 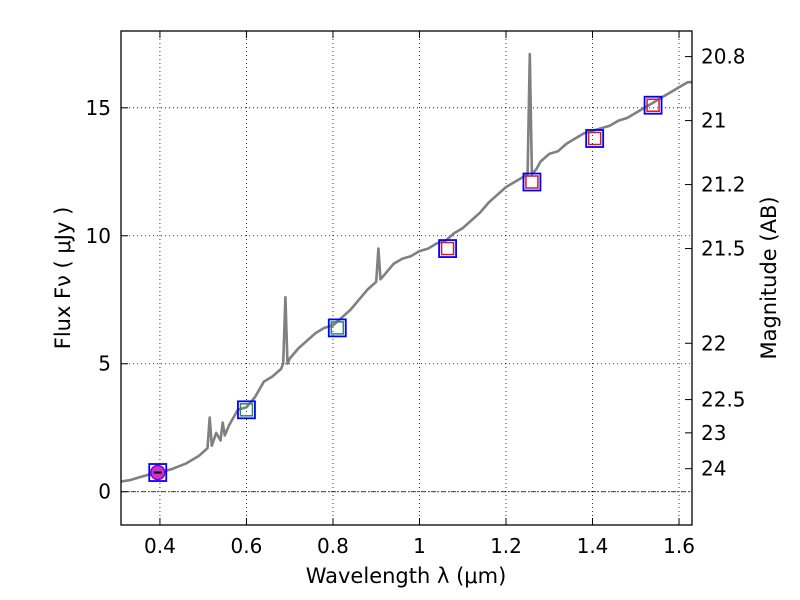 I want to click on x-tick-label-3: 1, so click(x=419, y=546).